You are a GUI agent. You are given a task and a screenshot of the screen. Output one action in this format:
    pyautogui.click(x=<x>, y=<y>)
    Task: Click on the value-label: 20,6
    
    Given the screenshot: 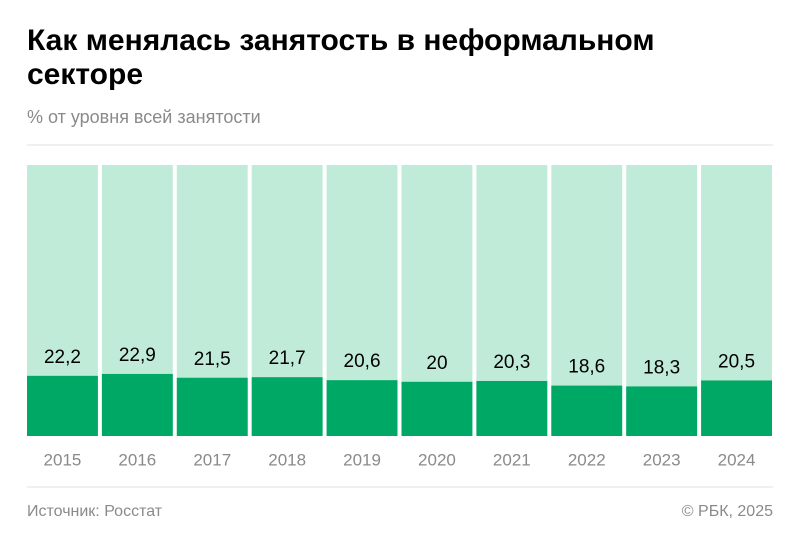 What is the action you would take?
    pyautogui.click(x=362, y=361)
    